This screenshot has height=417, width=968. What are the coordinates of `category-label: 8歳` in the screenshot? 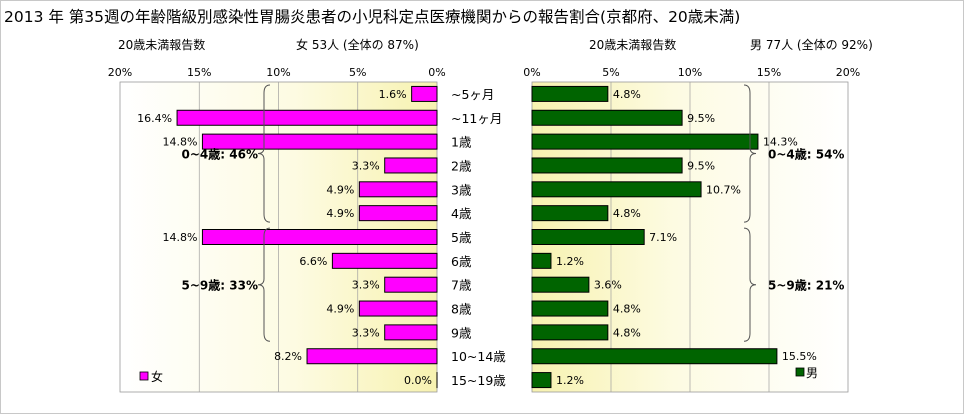 It's located at (461, 309).